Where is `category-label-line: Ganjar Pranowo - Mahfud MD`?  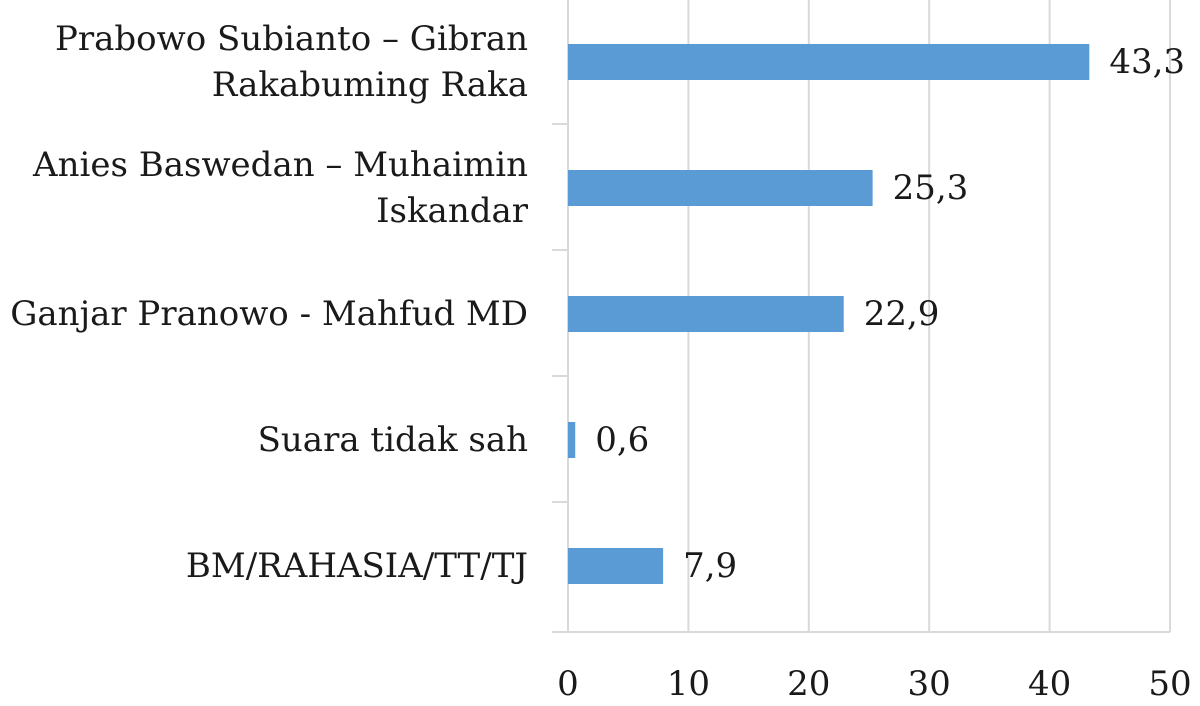
category-label-line: Ganjar Pranowo - Mahfud MD is located at coordinates (269, 314).